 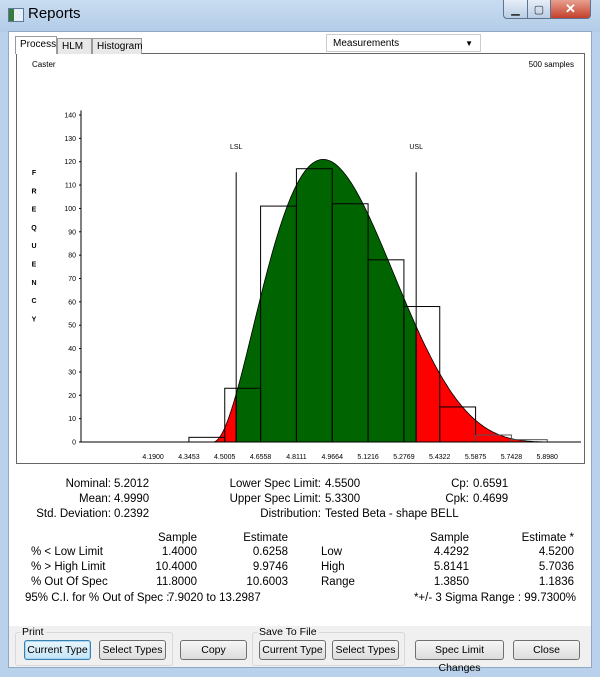 I want to click on left-row-label: % > High Limit, so click(x=68, y=567).